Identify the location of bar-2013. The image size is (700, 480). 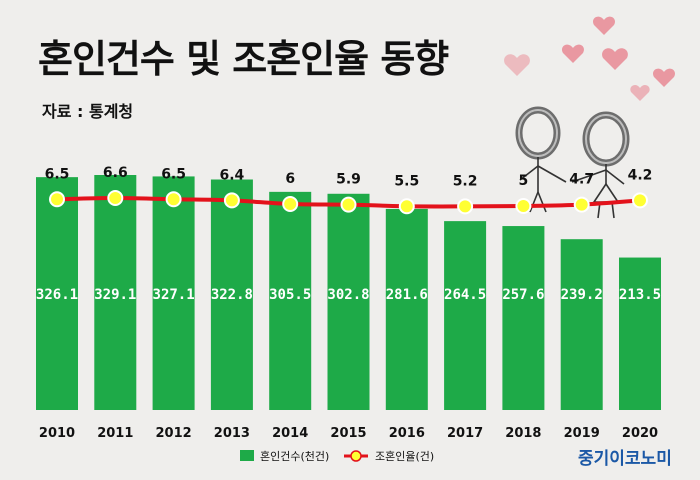
(231, 294).